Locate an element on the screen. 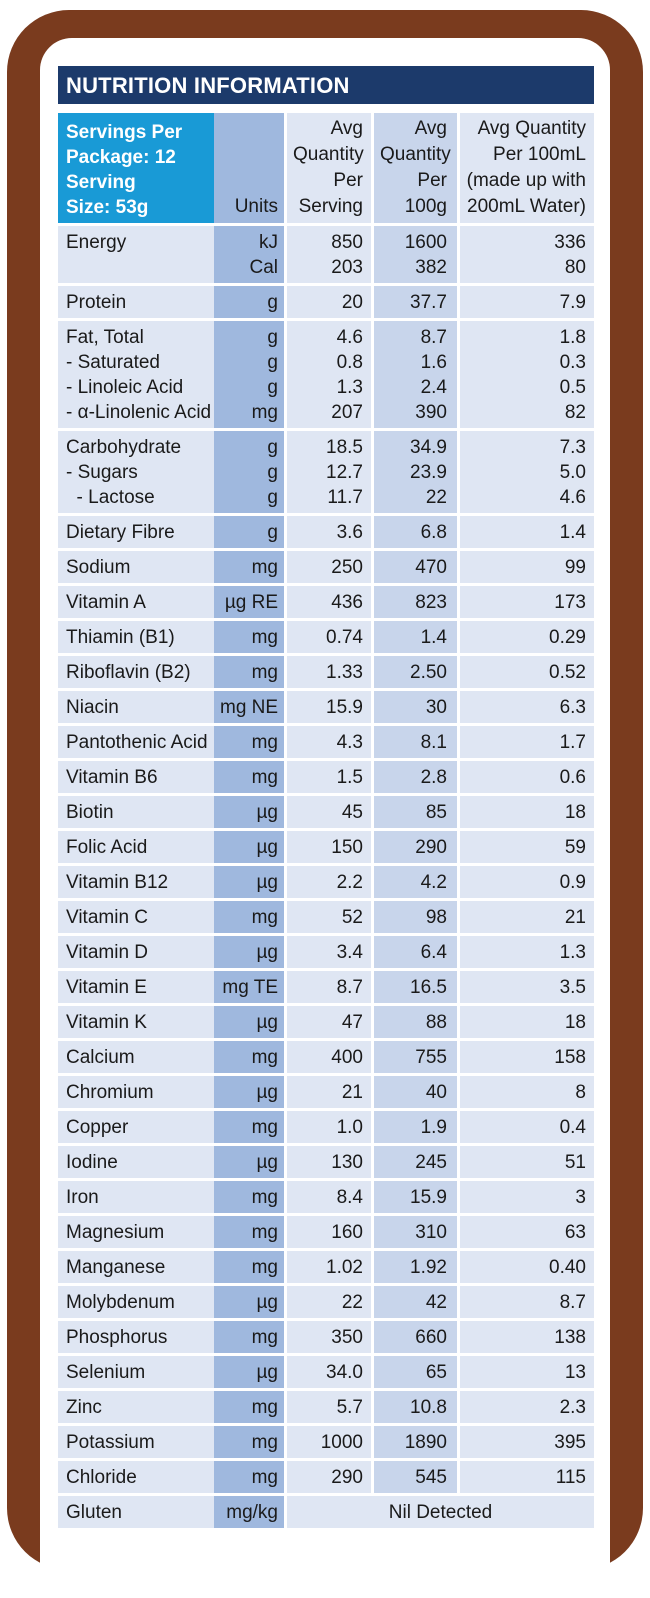 The width and height of the screenshot is (650, 1598). per-serving-value-cell: 436 is located at coordinates (327, 602).